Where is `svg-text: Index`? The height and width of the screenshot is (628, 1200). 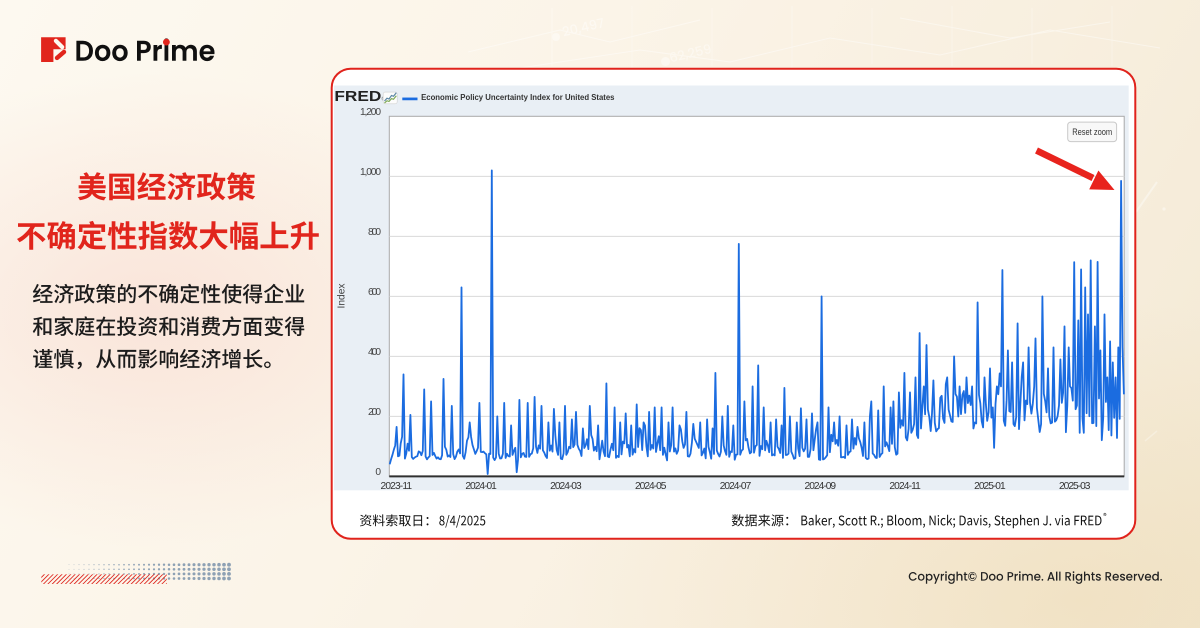
svg-text: Index is located at coordinates (341, 296).